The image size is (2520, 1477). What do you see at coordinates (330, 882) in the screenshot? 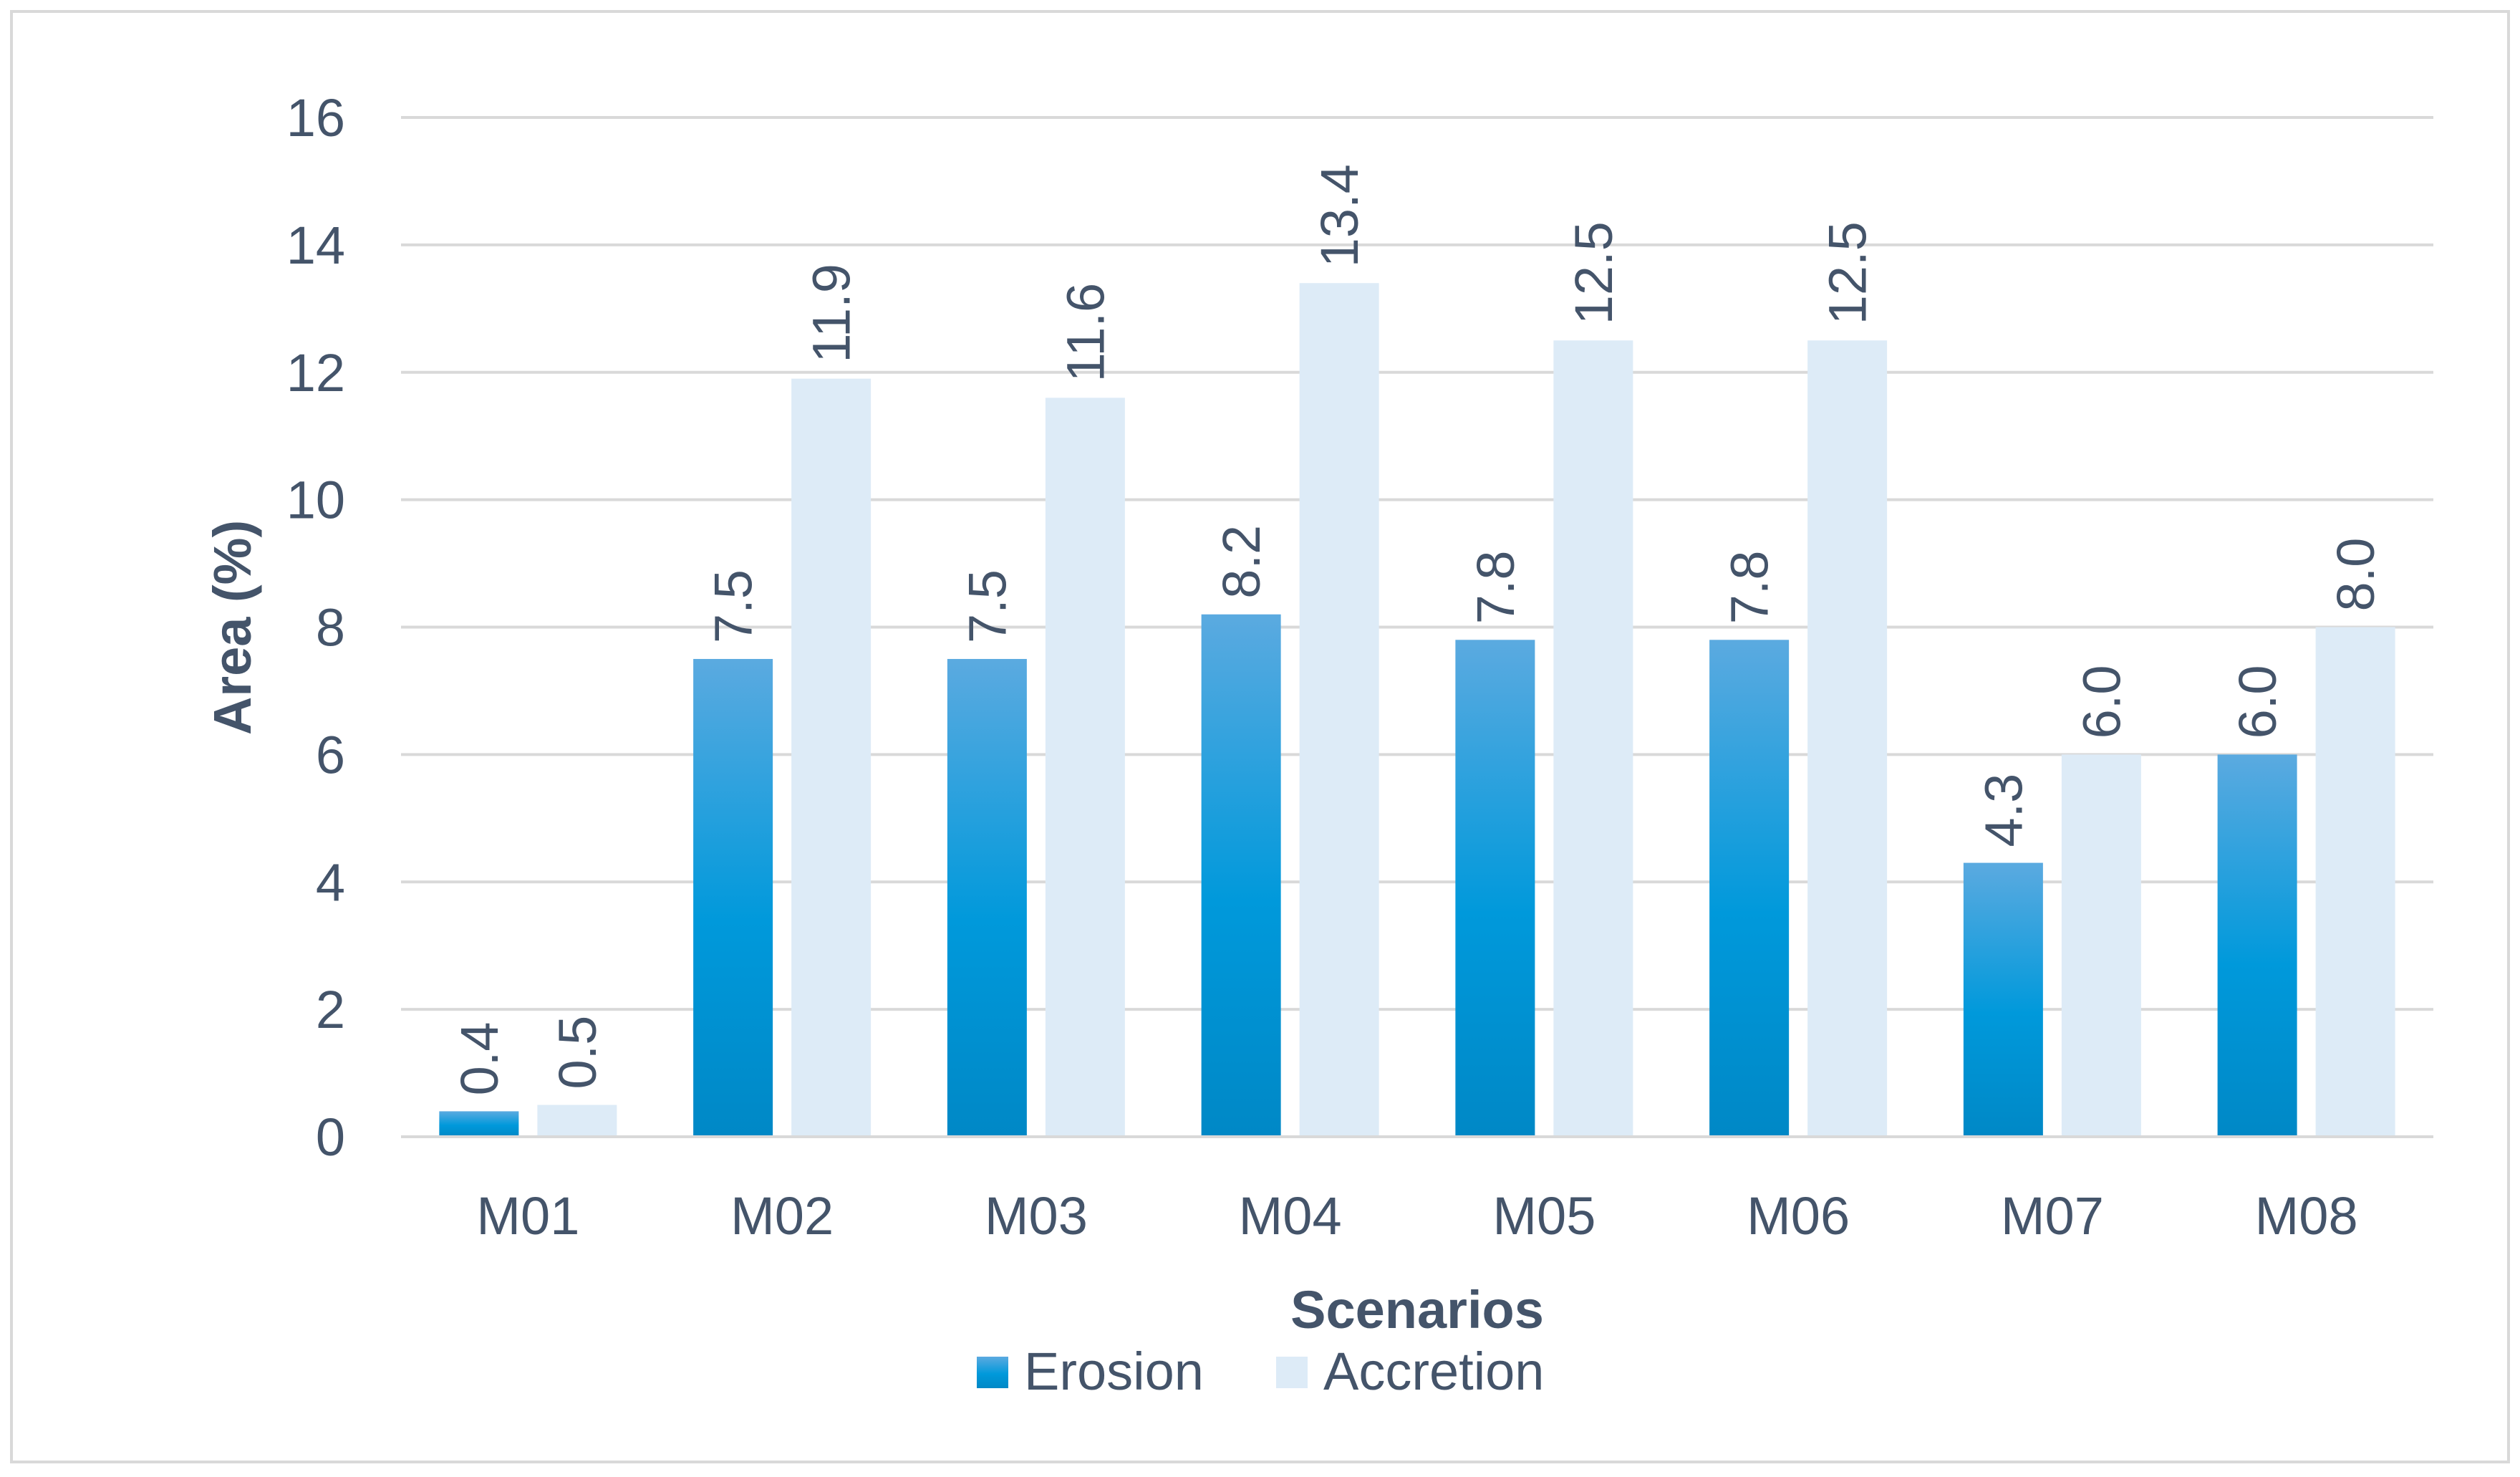
I see `y-tick-label: 4` at bounding box center [330, 882].